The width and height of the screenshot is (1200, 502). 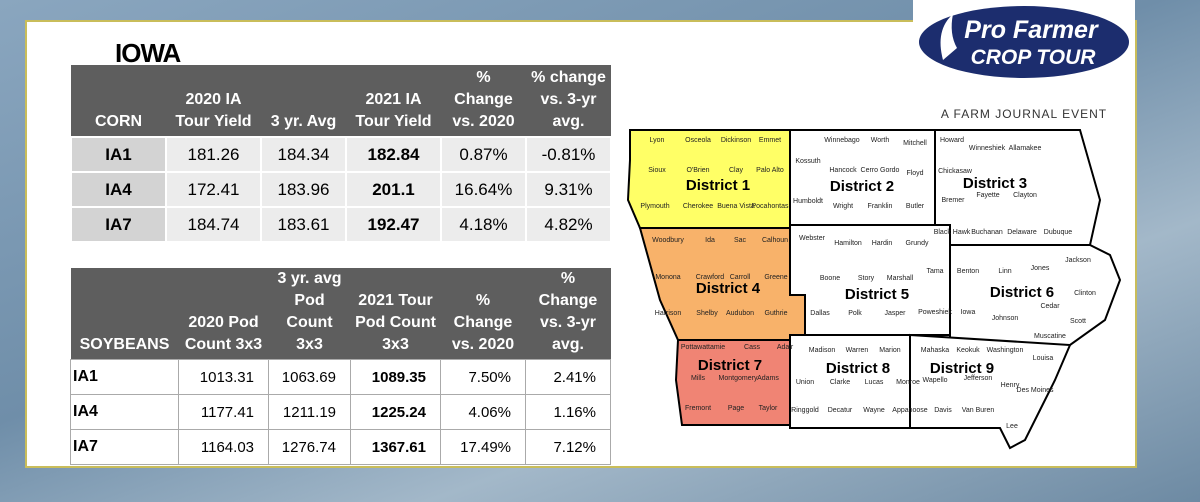 What do you see at coordinates (303, 224) in the screenshot?
I see `data-cell: 183.61` at bounding box center [303, 224].